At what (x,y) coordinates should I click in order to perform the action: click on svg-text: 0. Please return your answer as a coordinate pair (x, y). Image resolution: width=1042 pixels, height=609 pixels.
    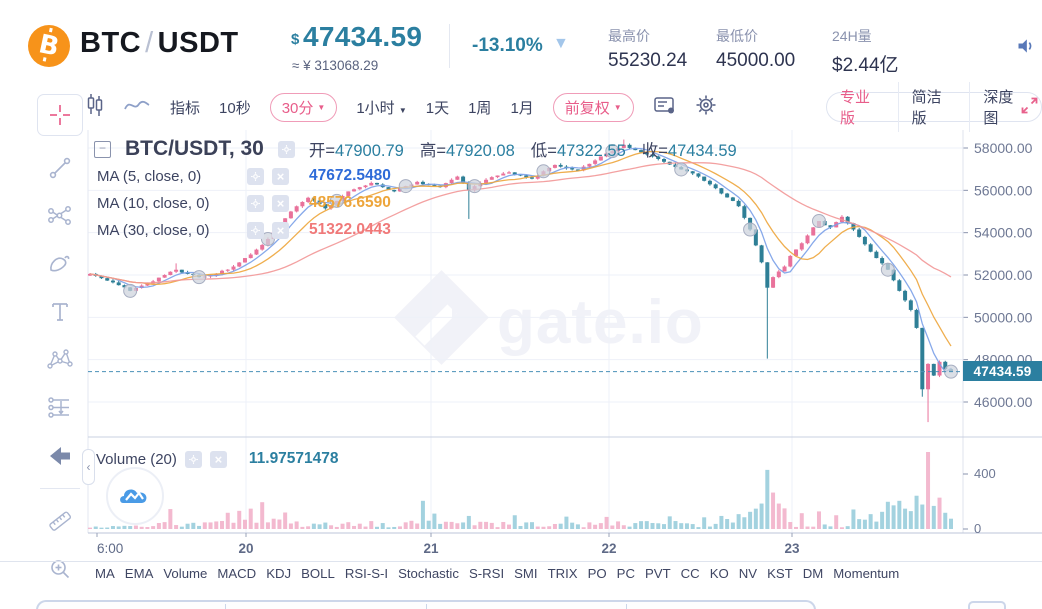
    Looking at the image, I should click on (977, 528).